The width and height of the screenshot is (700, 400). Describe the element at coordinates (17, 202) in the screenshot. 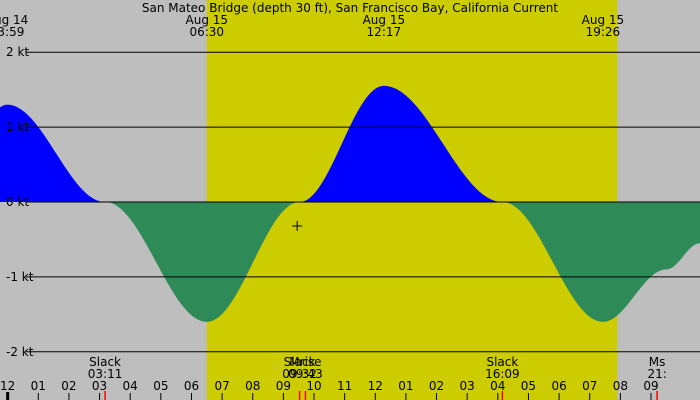

I see `y-tick-label: 0 kt` at that location.